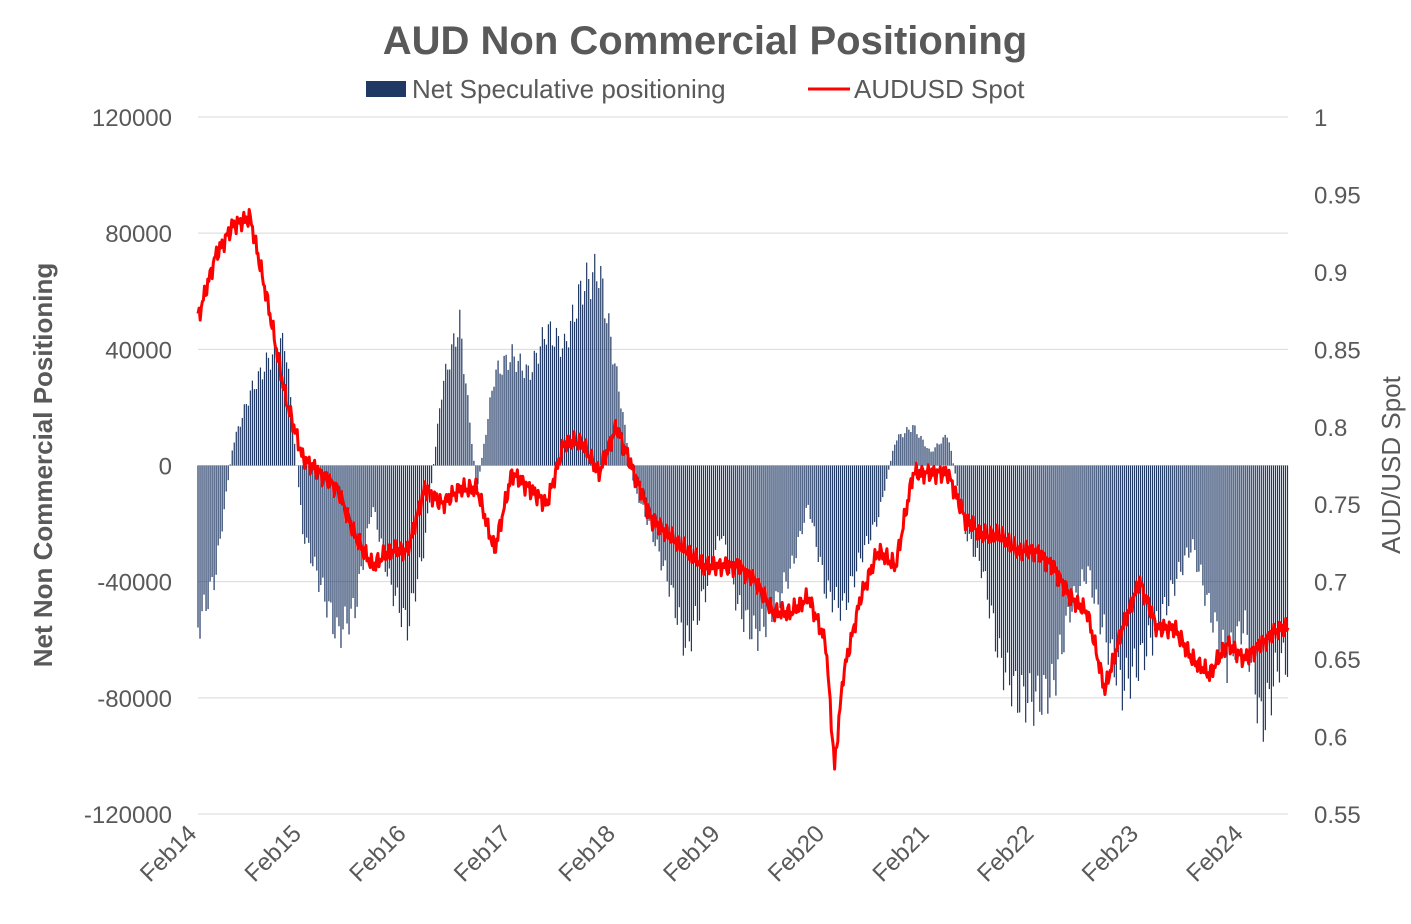  What do you see at coordinates (587, 853) in the screenshot?
I see `x-tick-label: Feb18` at bounding box center [587, 853].